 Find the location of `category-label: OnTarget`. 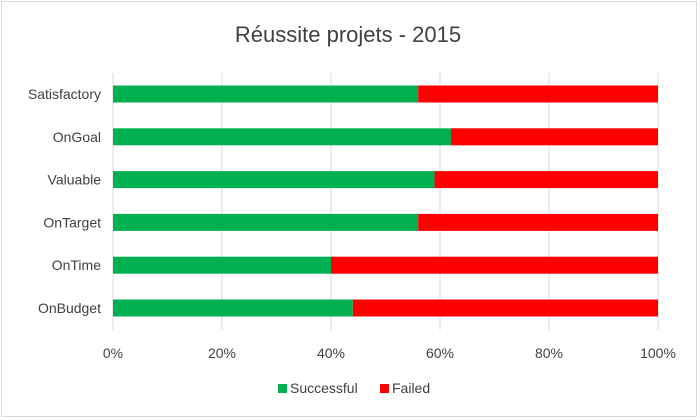

category-label: OnTarget is located at coordinates (72, 222).